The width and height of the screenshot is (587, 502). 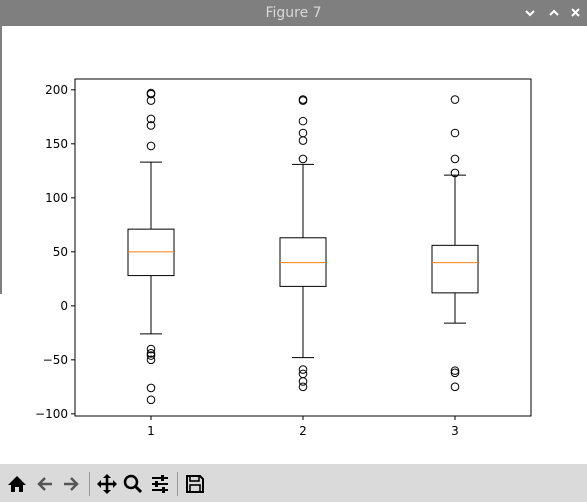 I want to click on pan-button, so click(x=107, y=484).